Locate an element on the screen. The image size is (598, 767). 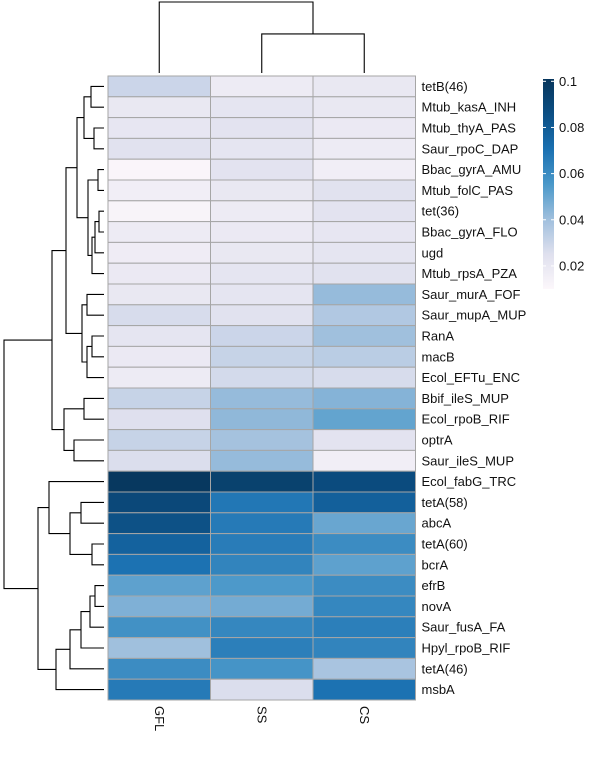
row-label: ugd is located at coordinates (433, 252).